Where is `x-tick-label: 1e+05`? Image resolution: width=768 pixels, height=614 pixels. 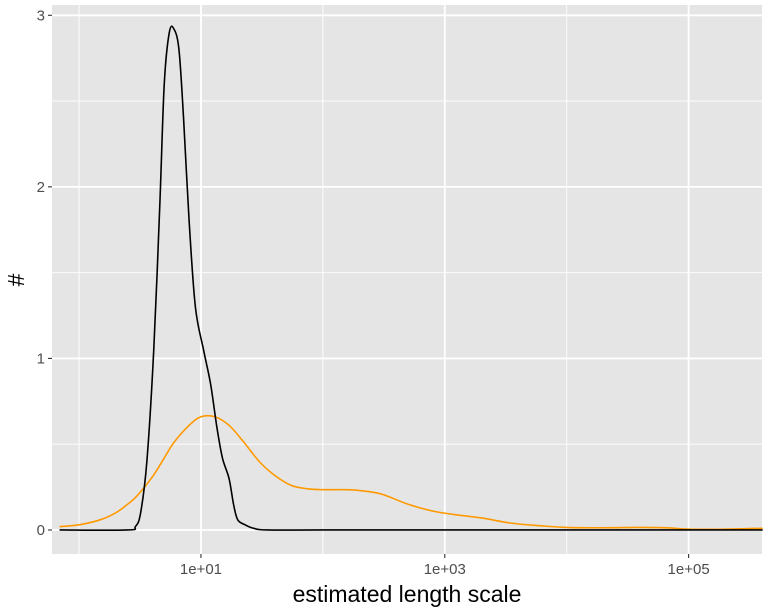
x-tick-label: 1e+05 is located at coordinates (689, 569).